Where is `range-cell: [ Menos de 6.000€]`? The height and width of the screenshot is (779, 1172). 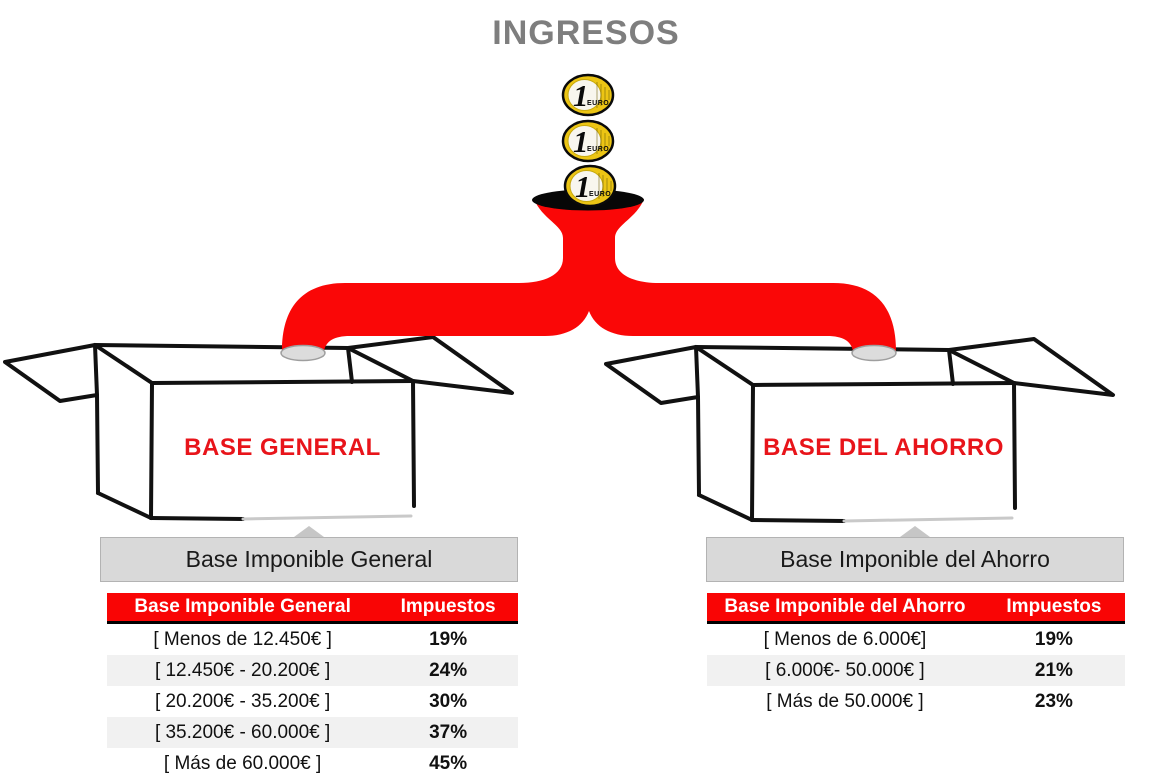
range-cell: [ Menos de 6.000€] is located at coordinates (845, 639).